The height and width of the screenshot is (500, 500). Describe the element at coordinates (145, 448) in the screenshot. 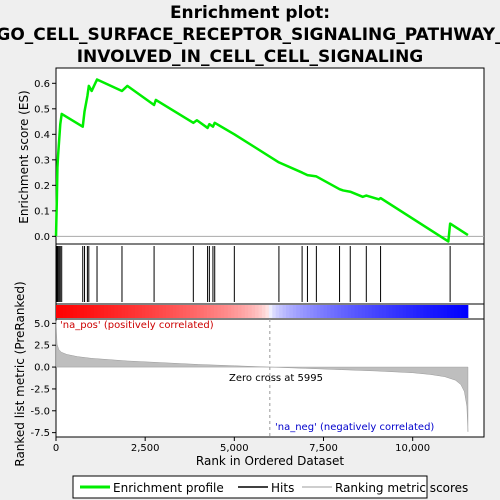

I see `x-tick-label: 2,500` at that location.